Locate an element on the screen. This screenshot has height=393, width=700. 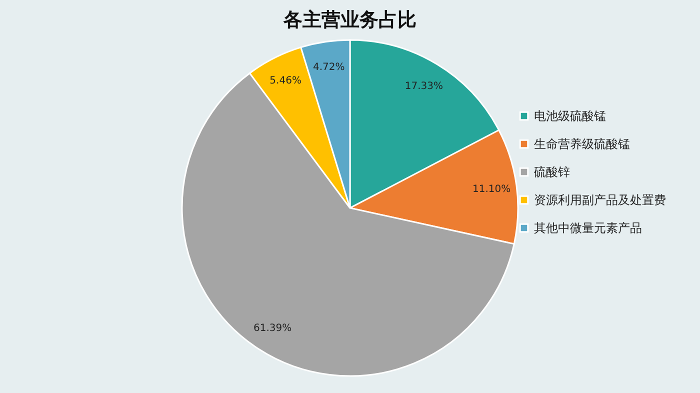
data-label: 4.72% is located at coordinates (329, 67).